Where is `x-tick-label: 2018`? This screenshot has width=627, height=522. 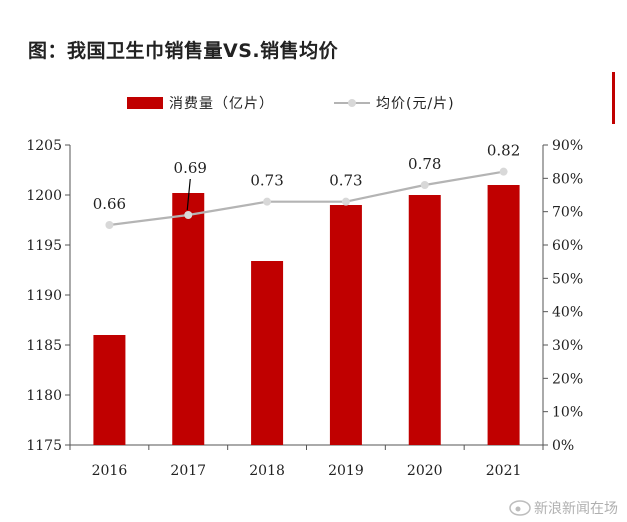 x-tick-label: 2018 is located at coordinates (267, 471).